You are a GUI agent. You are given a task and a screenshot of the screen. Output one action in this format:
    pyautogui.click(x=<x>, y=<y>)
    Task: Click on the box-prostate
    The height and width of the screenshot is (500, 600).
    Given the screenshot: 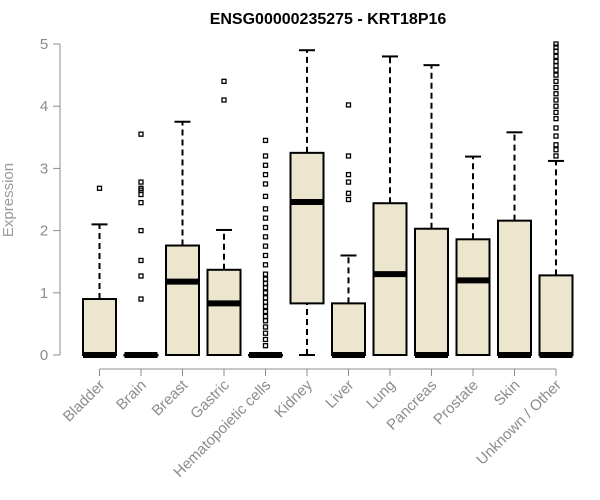 What is the action you would take?
    pyautogui.click(x=473, y=255)
    